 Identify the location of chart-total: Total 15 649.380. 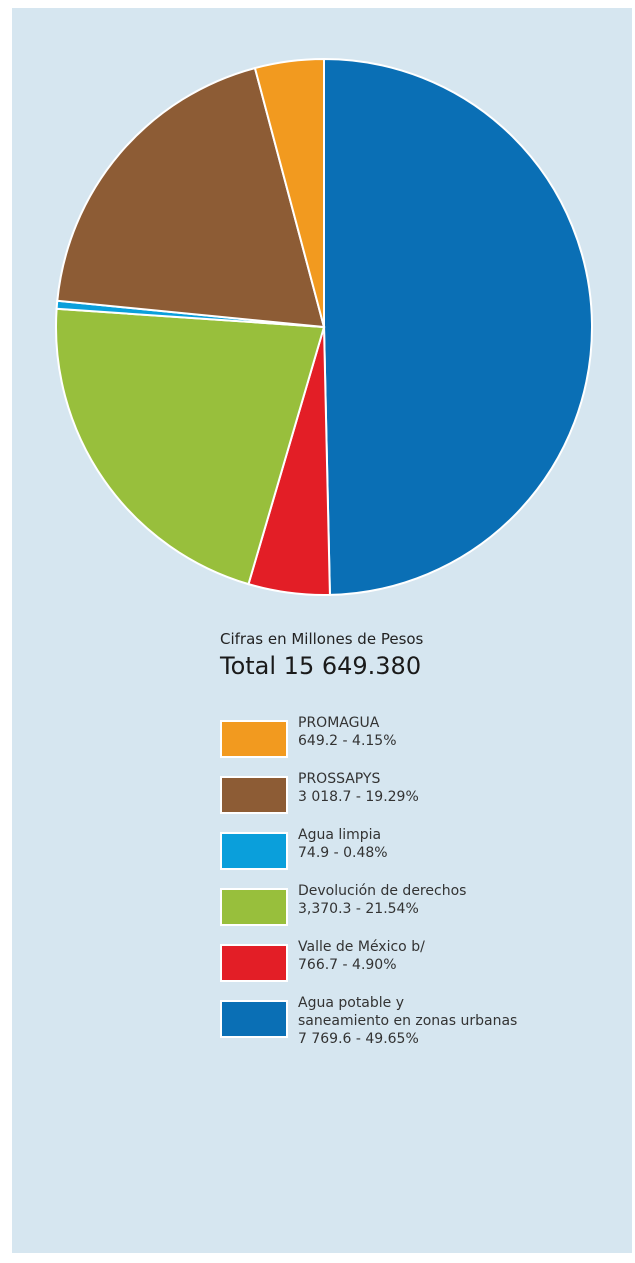
(321, 666).